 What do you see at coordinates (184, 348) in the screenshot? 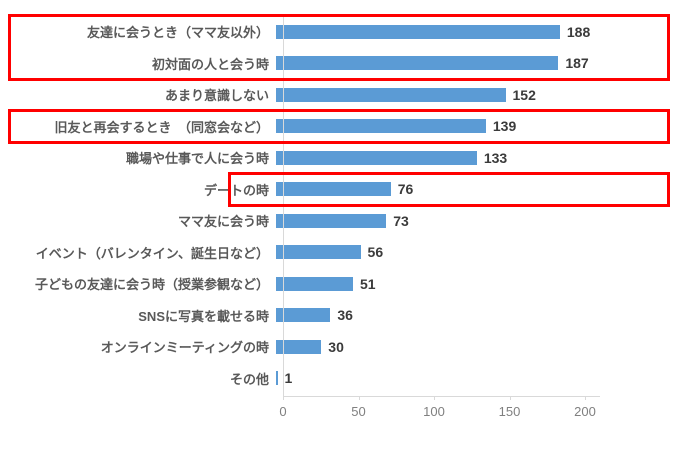
I see `category-label: オンラインミーティングの時` at bounding box center [184, 348].